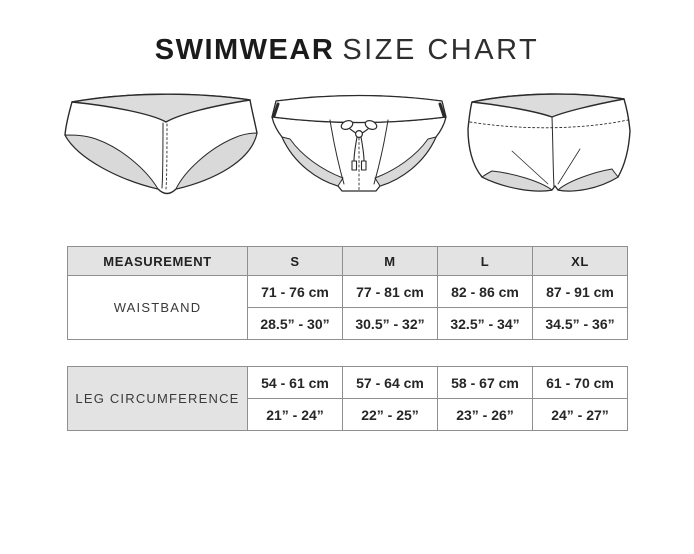 This screenshot has width=694, height=554. What do you see at coordinates (359, 143) in the screenshot?
I see `swim-brief-front-icon` at bounding box center [359, 143].